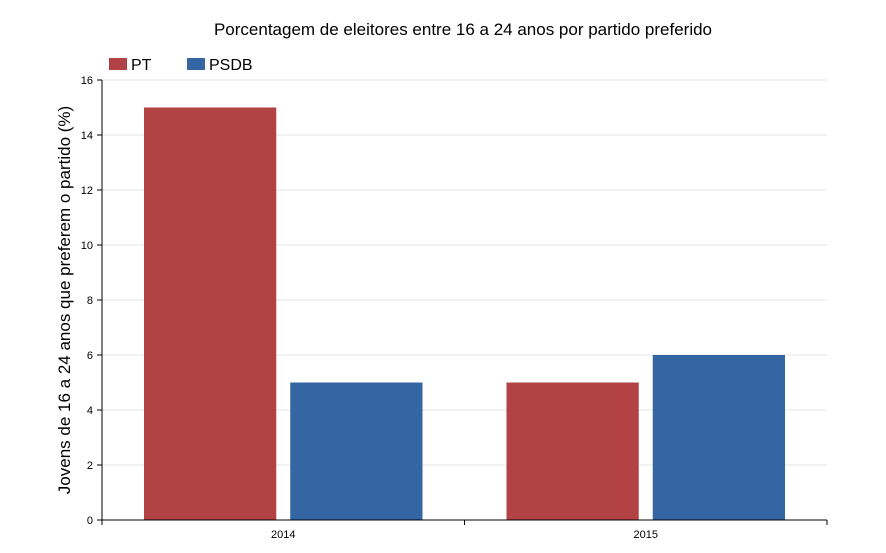 This screenshot has height=553, width=886. What do you see at coordinates (356, 452) in the screenshot?
I see `bar-psdb-2014` at bounding box center [356, 452].